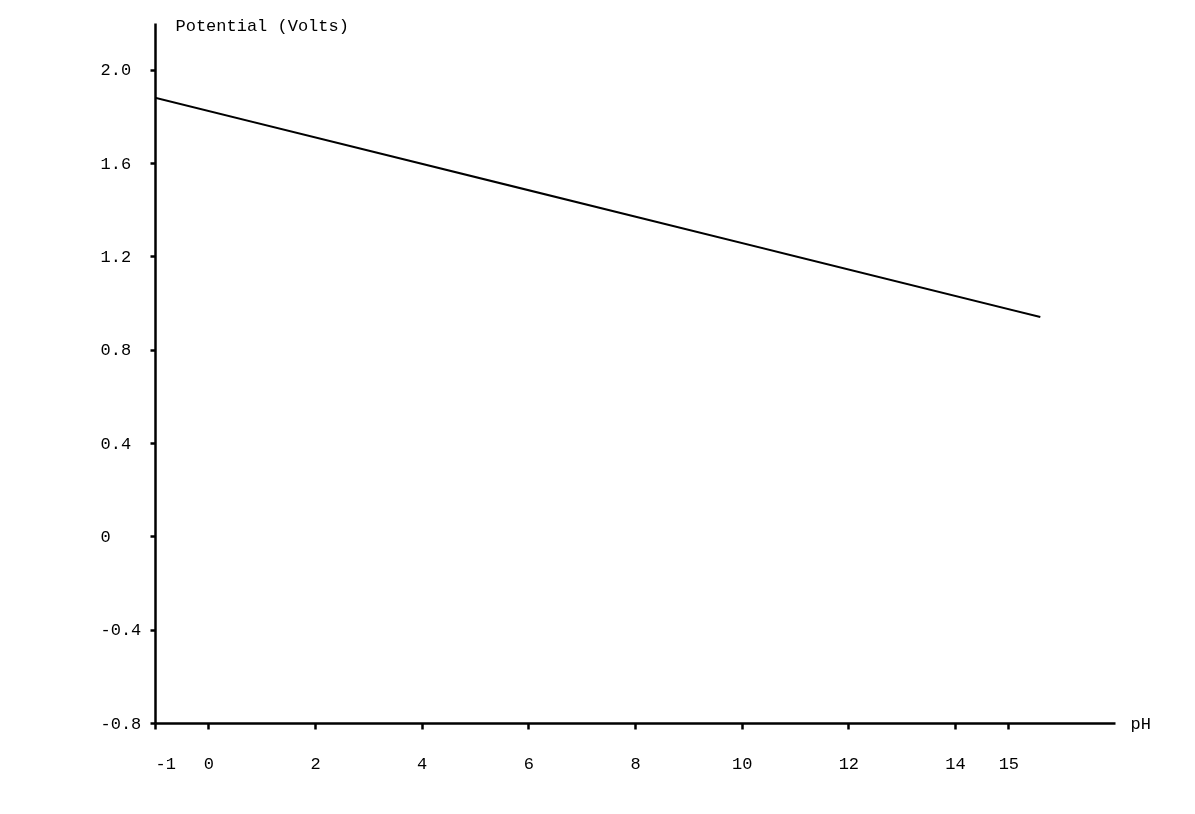  What do you see at coordinates (116, 164) in the screenshot?
I see `y-tick-label: 1.6` at bounding box center [116, 164].